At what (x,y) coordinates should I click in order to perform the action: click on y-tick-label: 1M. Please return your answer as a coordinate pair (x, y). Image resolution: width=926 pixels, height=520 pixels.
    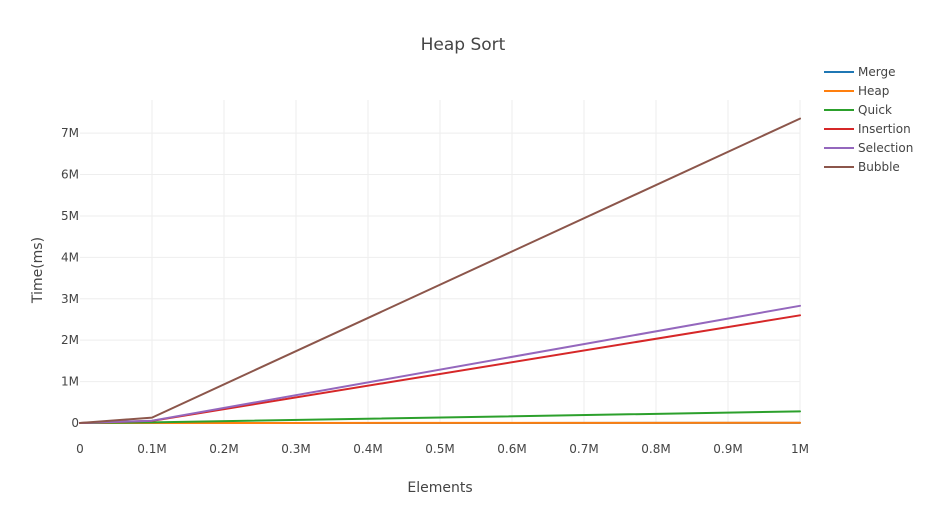
    Looking at the image, I should click on (70, 382).